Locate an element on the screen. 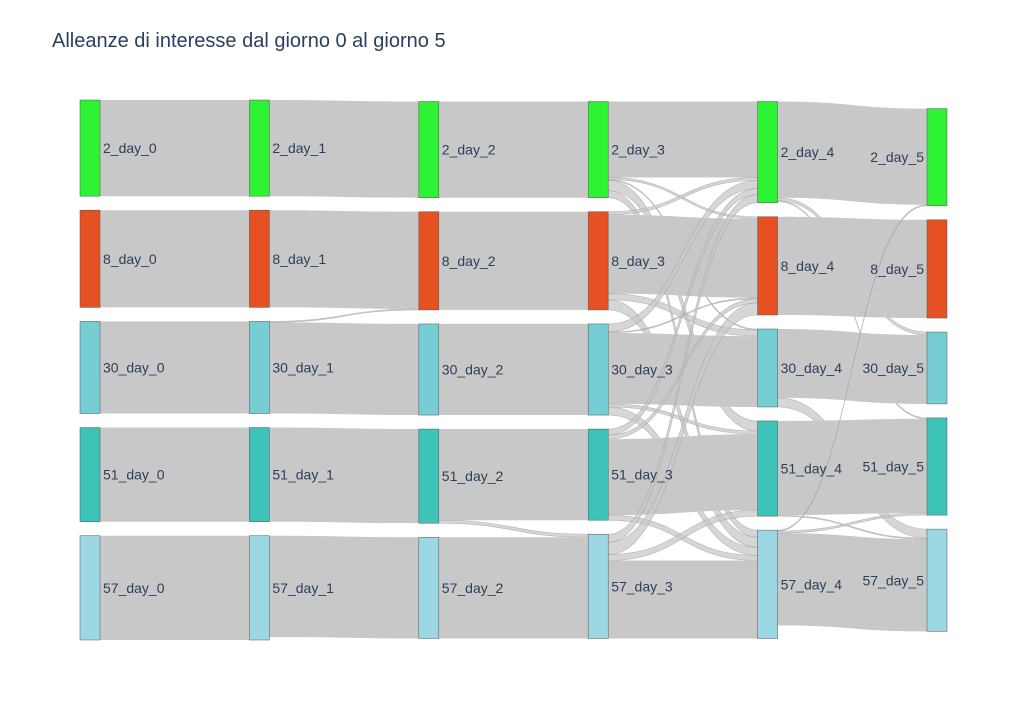  node-label-57_day_5: 57_day_5 is located at coordinates (893, 580).